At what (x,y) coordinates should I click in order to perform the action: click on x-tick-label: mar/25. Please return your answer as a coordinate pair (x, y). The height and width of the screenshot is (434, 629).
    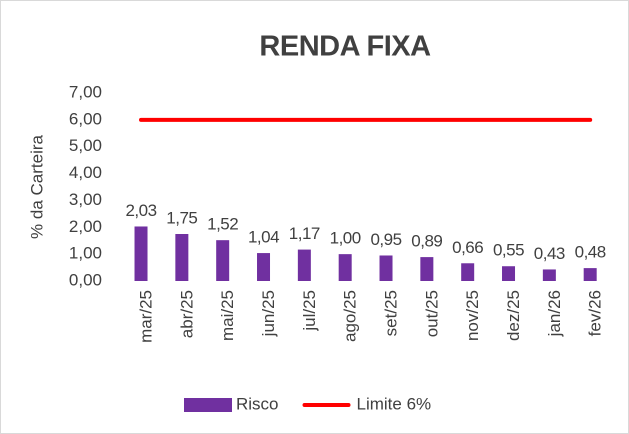
    Looking at the image, I should click on (146, 316).